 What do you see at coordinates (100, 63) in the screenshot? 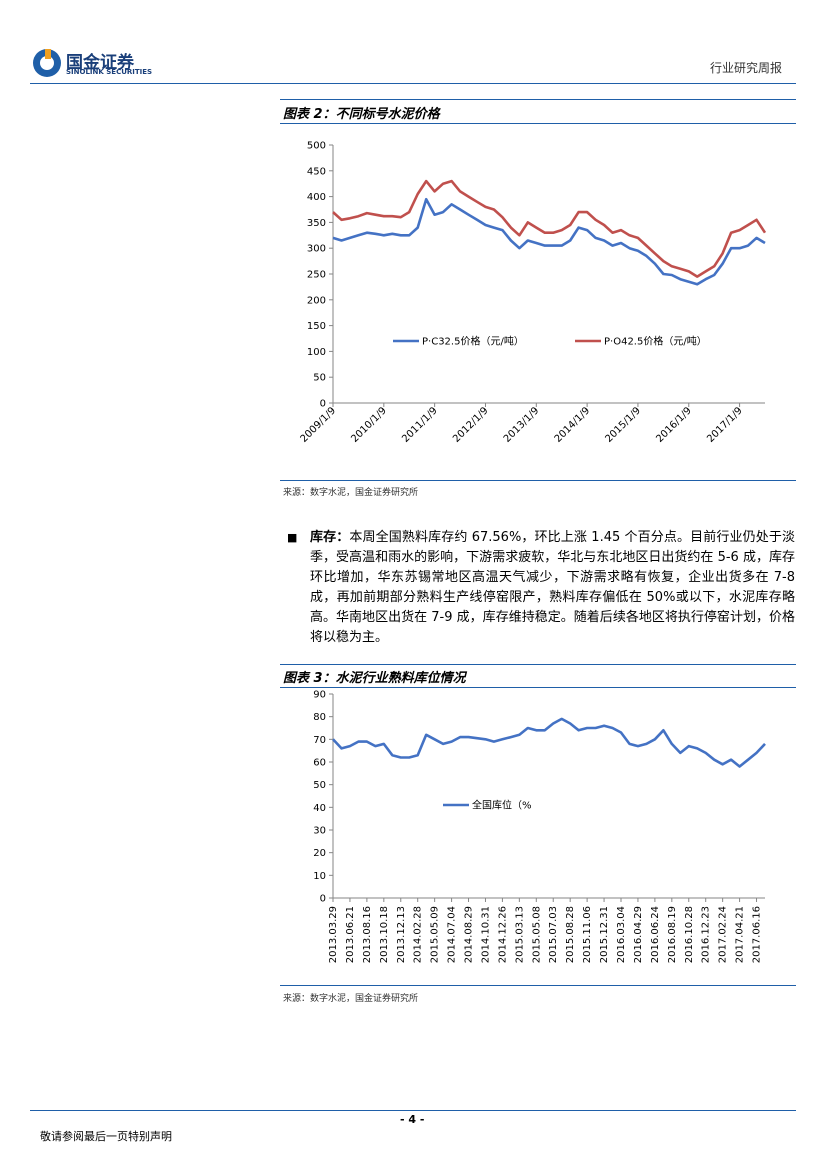
I see `logo-cn: 国金证券` at bounding box center [100, 63].